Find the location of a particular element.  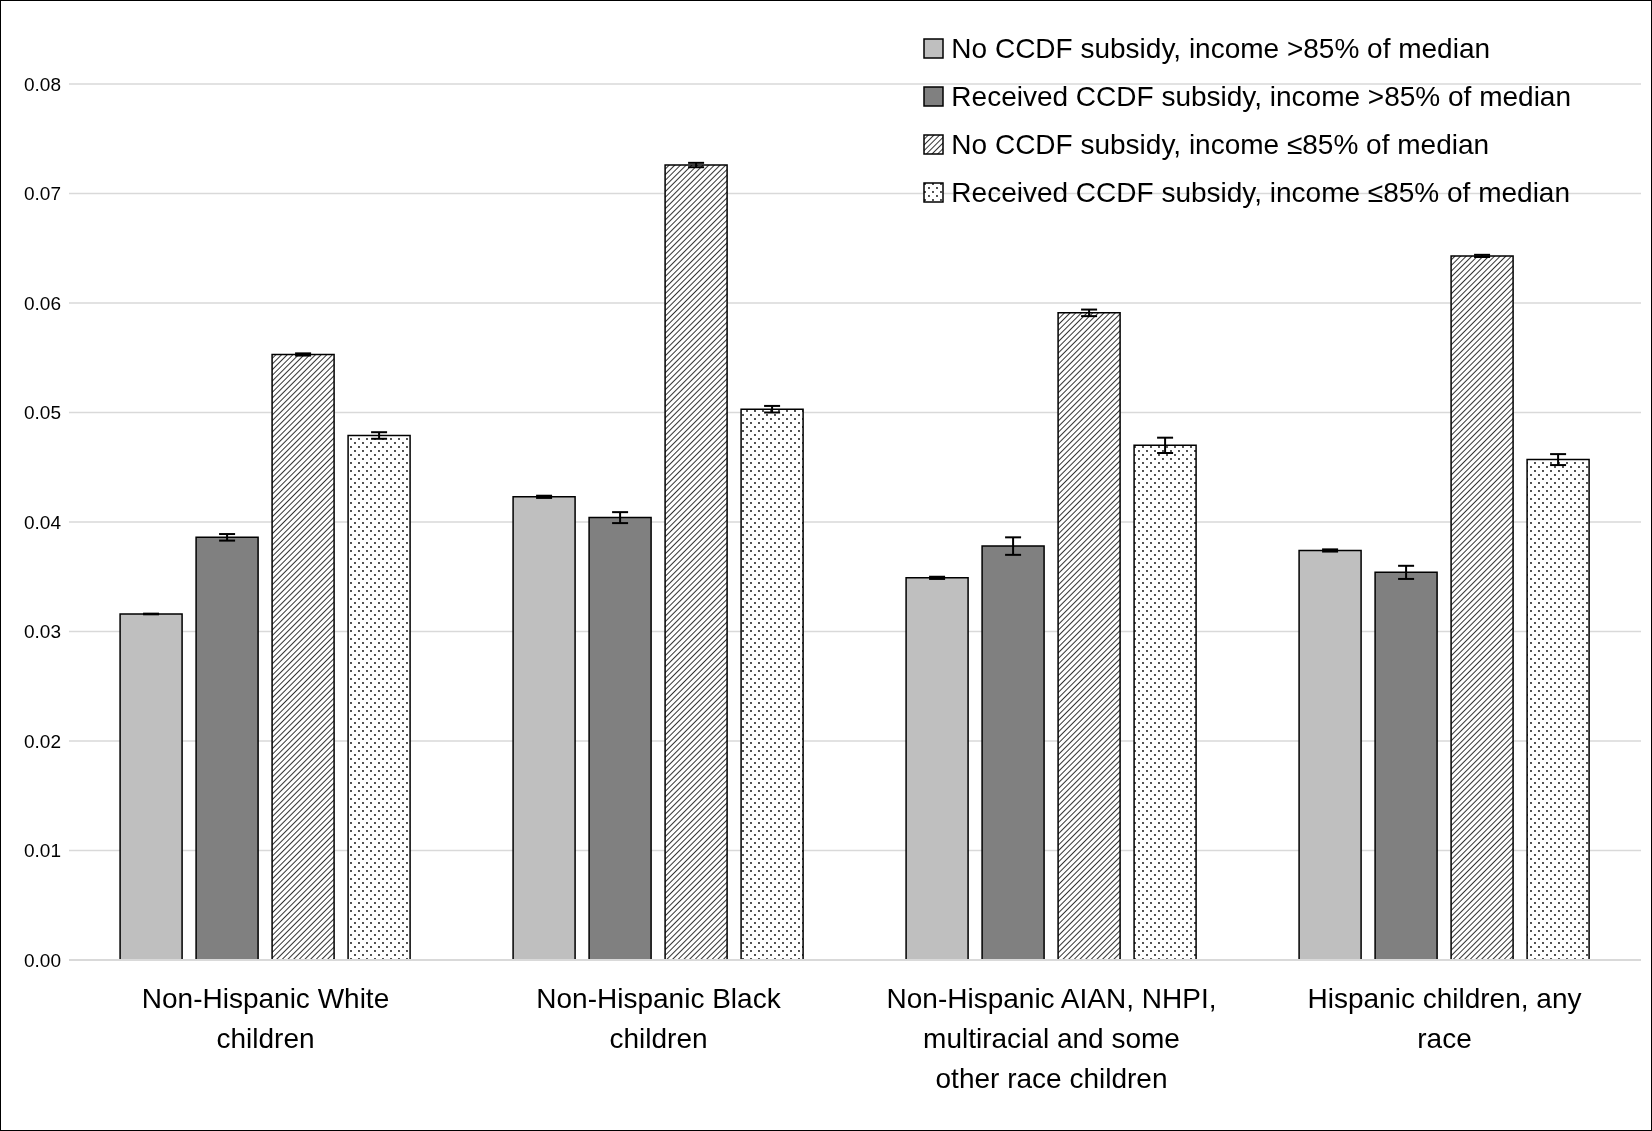

legend-label: Received CCDF subsidy, income >85% of median is located at coordinates (1261, 97).